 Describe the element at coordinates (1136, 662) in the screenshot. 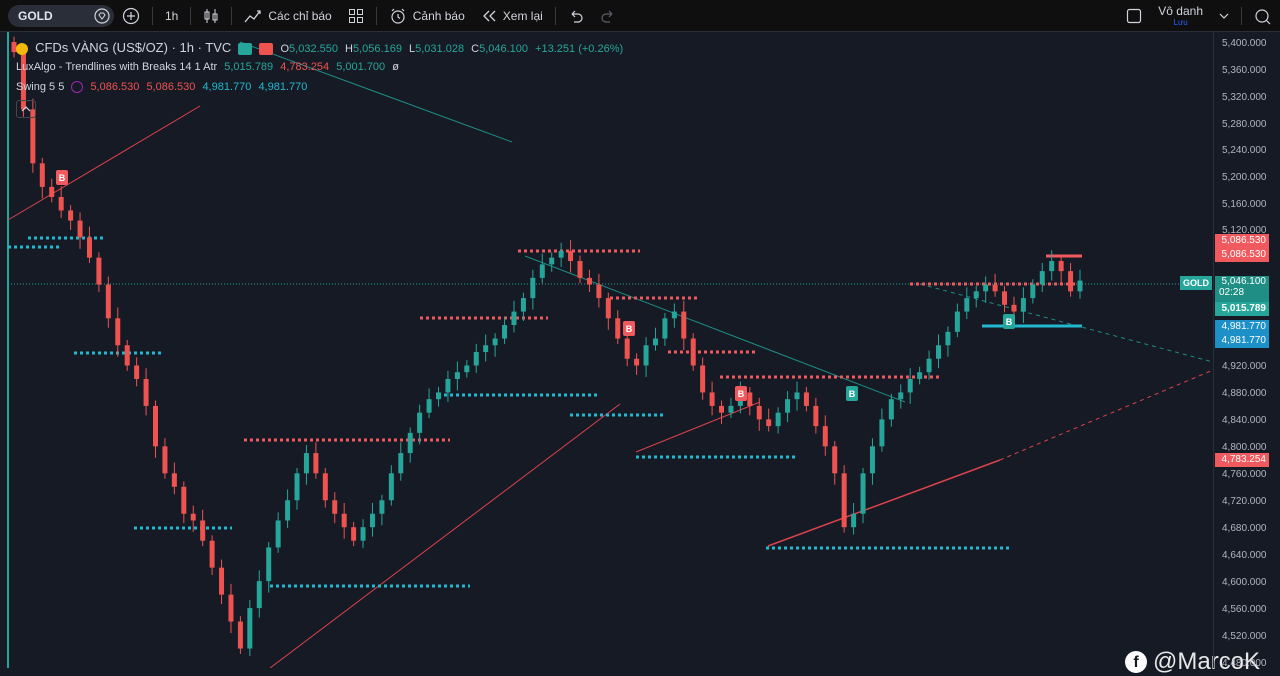

I see `facebook-icon: f` at that location.